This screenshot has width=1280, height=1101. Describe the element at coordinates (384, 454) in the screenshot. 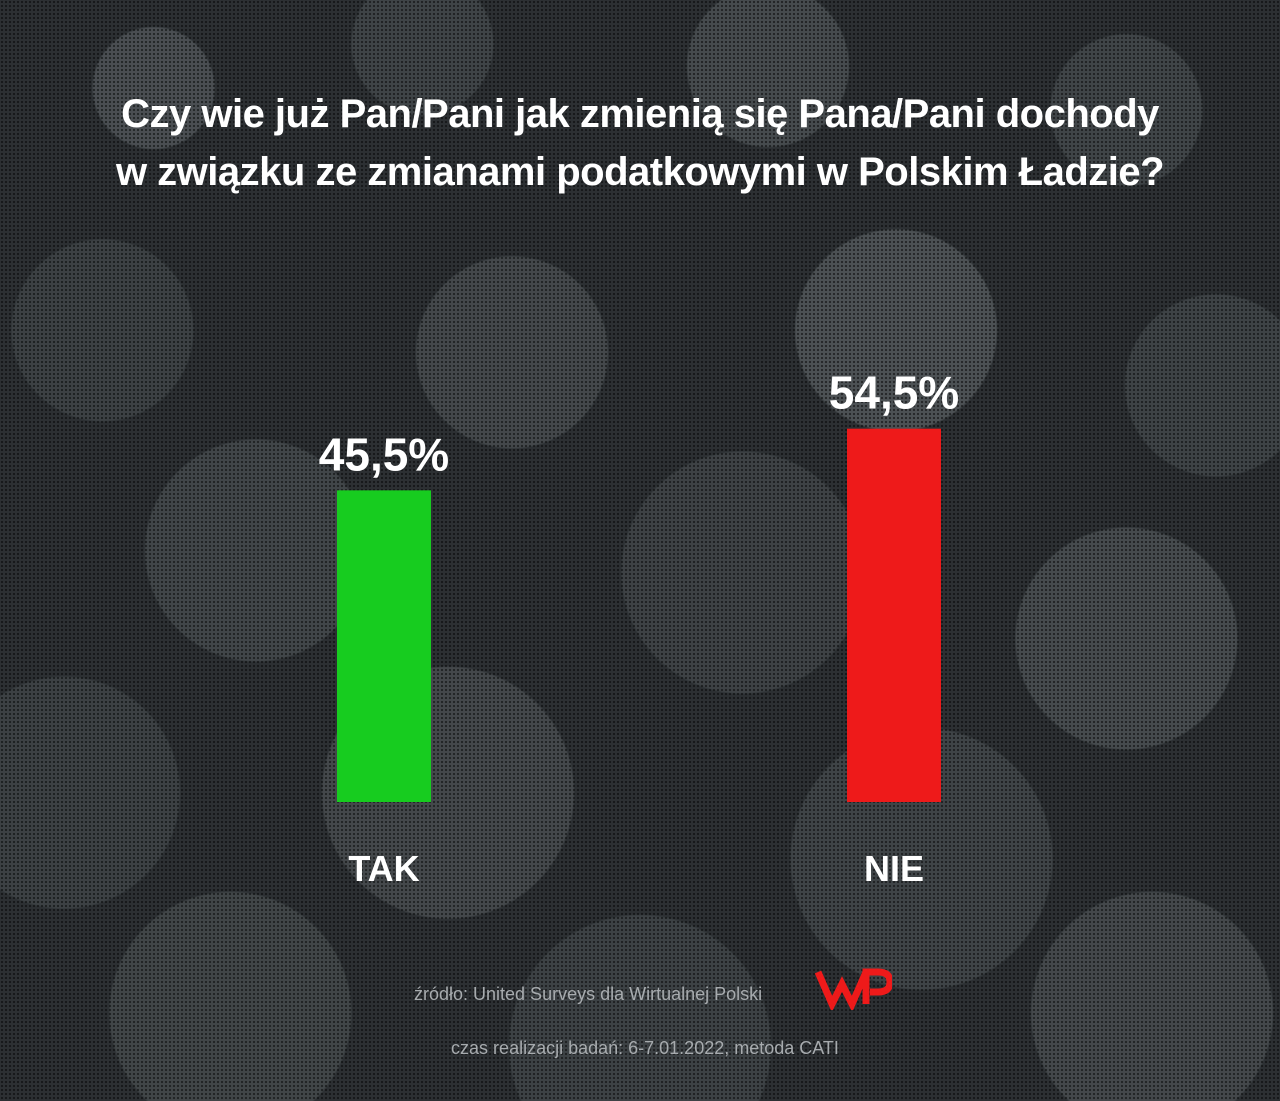

I see `value-label-tak: 45,5%` at that location.